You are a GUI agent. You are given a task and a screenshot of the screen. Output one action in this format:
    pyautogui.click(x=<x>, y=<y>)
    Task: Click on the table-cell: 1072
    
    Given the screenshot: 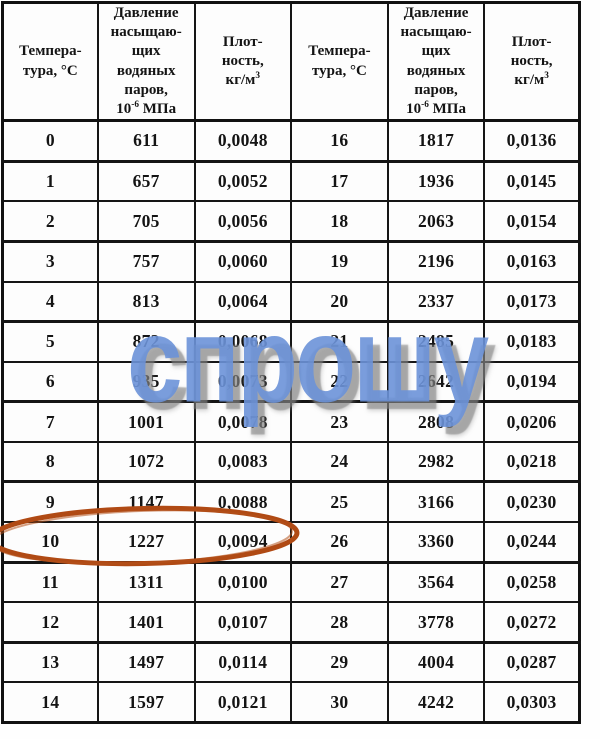 What is the action you would take?
    pyautogui.click(x=146, y=461)
    